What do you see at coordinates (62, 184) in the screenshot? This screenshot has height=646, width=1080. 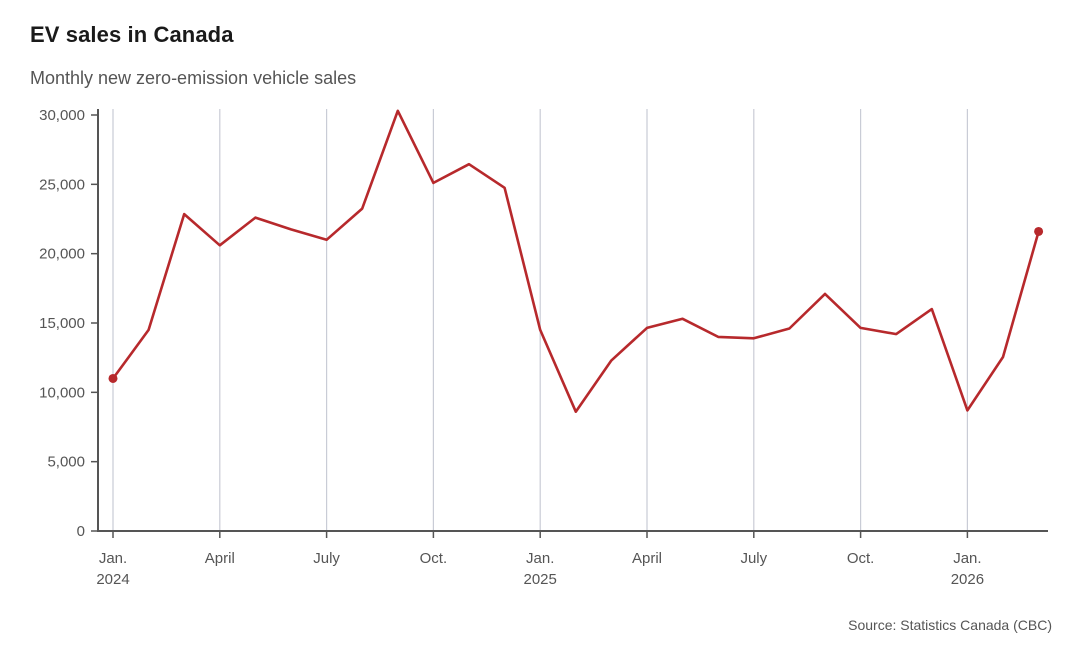 I see `y-tick-label: 25,000` at bounding box center [62, 184].